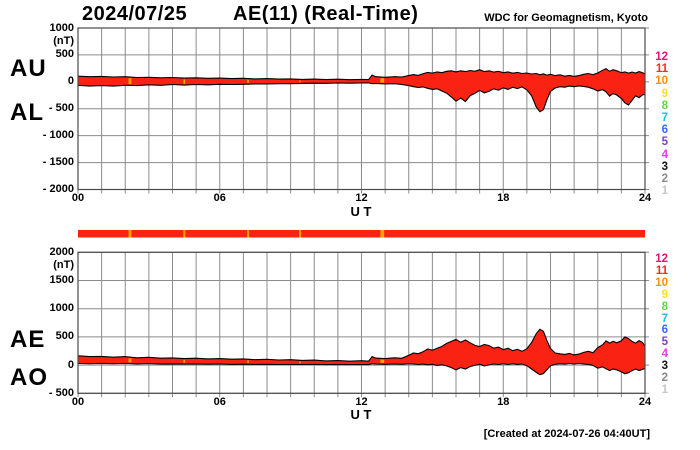  What do you see at coordinates (361, 211) in the screenshot?
I see `x-axis-label-top: U T` at bounding box center [361, 211].